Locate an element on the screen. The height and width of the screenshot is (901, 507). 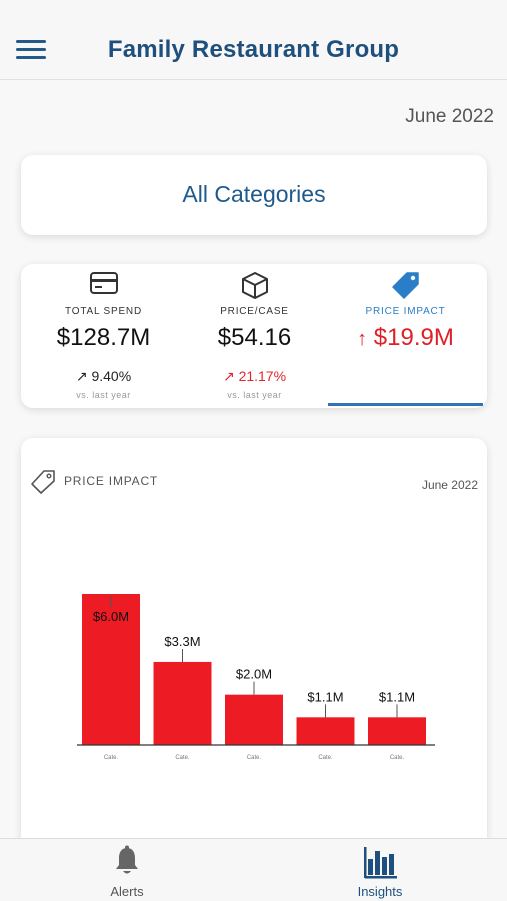
metric-change: ↗ 21.17% is located at coordinates (254, 376).